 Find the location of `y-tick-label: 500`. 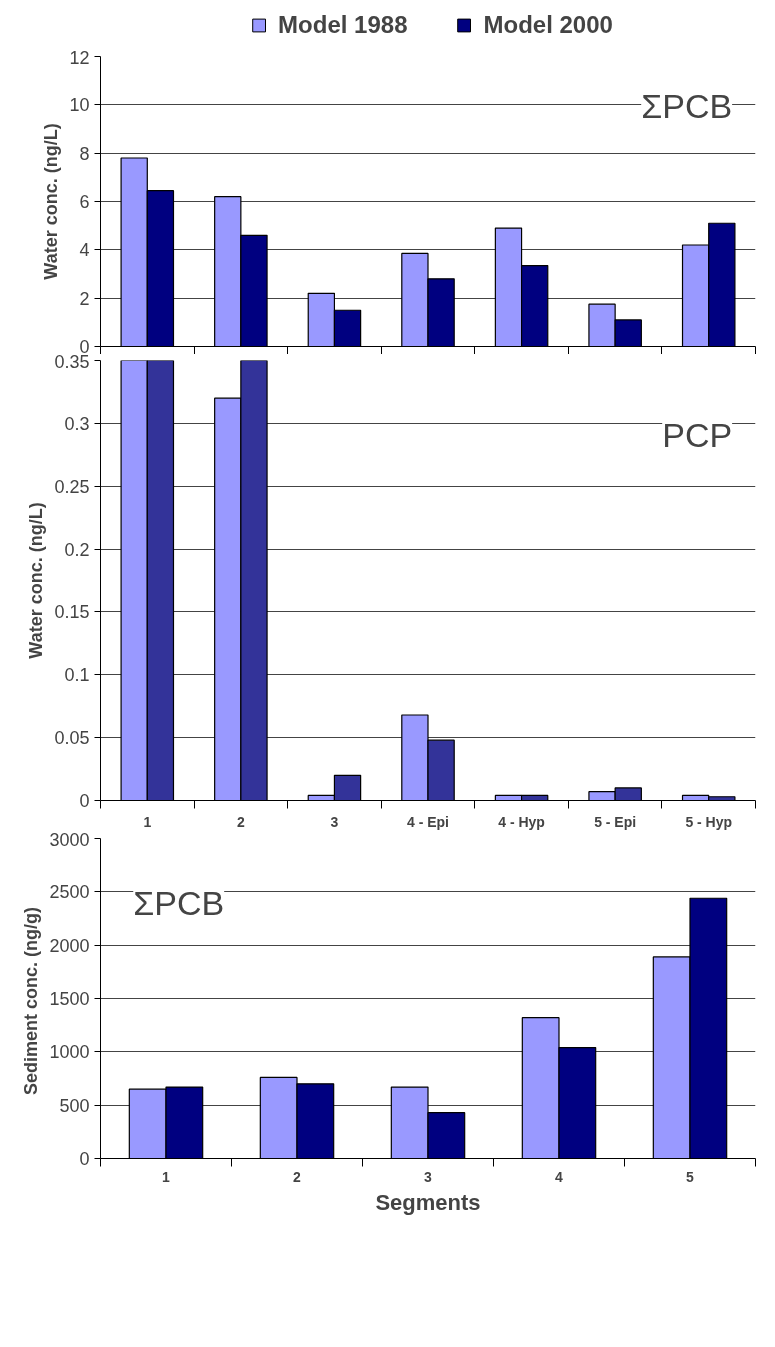

y-tick-label: 500 is located at coordinates (74, 1105).